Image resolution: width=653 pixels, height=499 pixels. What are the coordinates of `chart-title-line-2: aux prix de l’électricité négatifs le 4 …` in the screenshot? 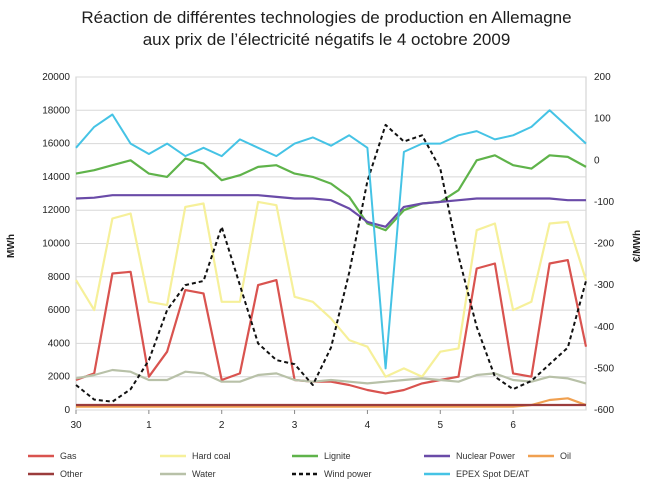 It's located at (326, 39).